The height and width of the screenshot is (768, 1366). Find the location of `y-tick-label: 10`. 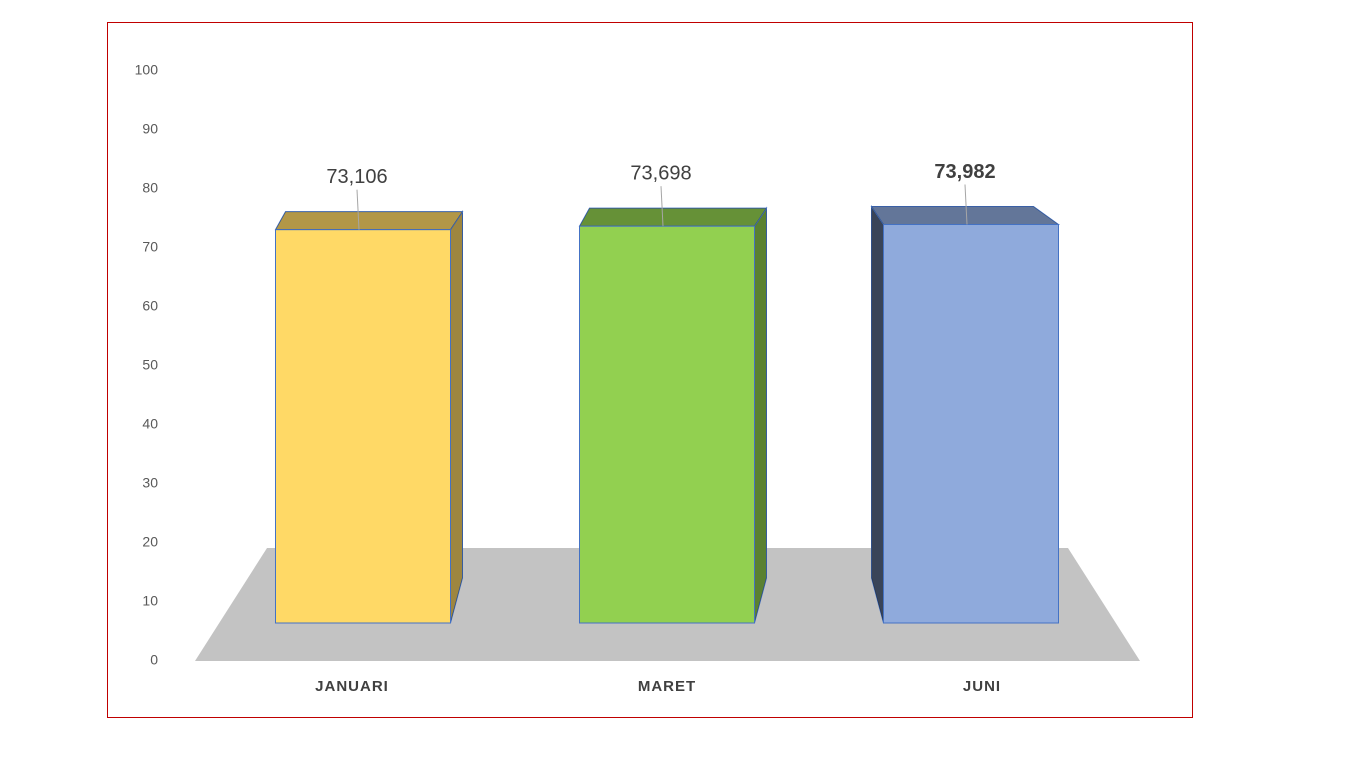

y-tick-label: 10 is located at coordinates (150, 601).